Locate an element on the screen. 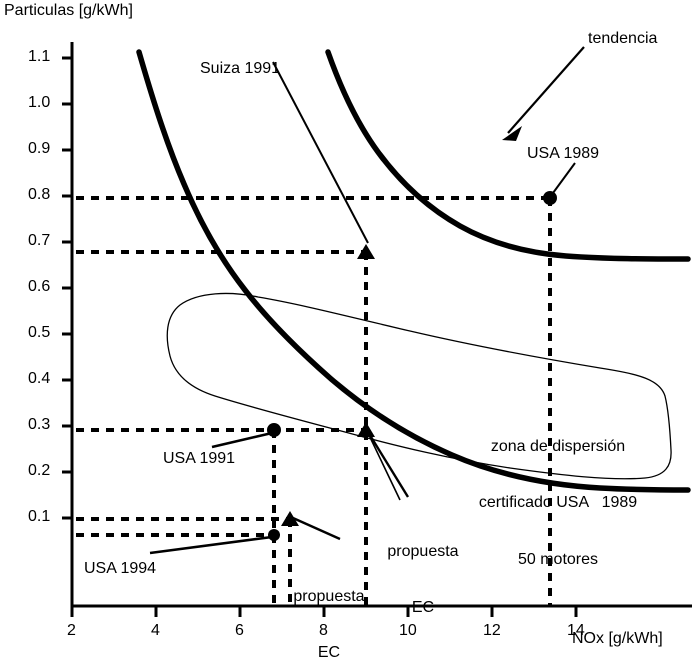  annotation-propuesta-ec-1996: propuesta EC 1996 is located at coordinates (329, 604).